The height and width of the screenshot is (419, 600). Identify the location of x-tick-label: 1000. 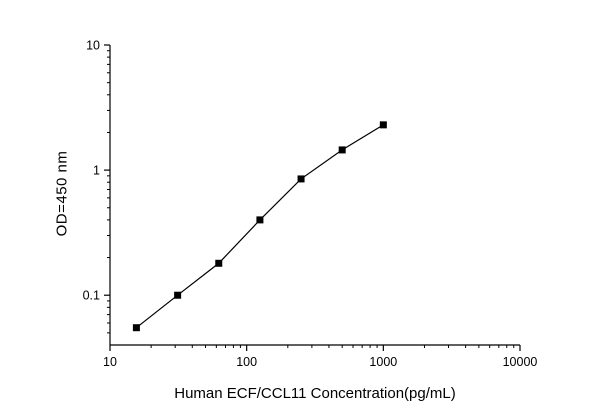
(383, 362).